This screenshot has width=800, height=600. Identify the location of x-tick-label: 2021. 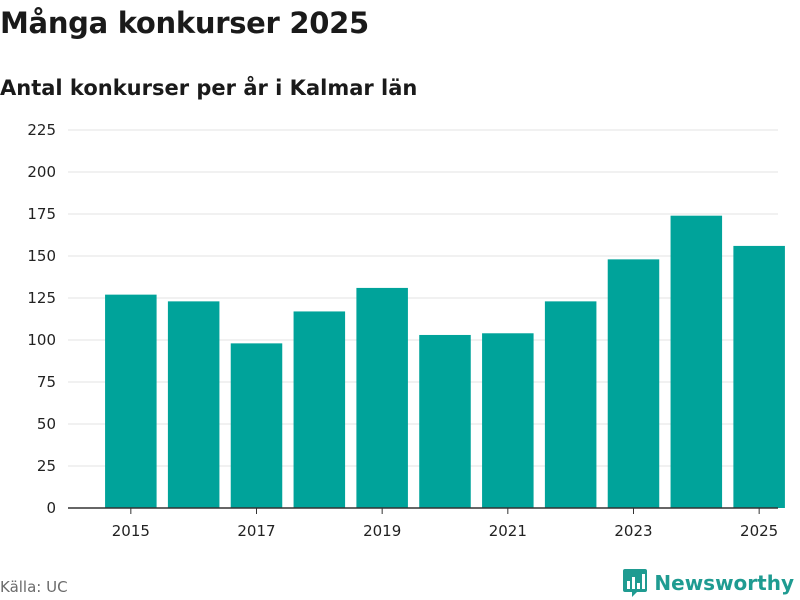
(508, 531).